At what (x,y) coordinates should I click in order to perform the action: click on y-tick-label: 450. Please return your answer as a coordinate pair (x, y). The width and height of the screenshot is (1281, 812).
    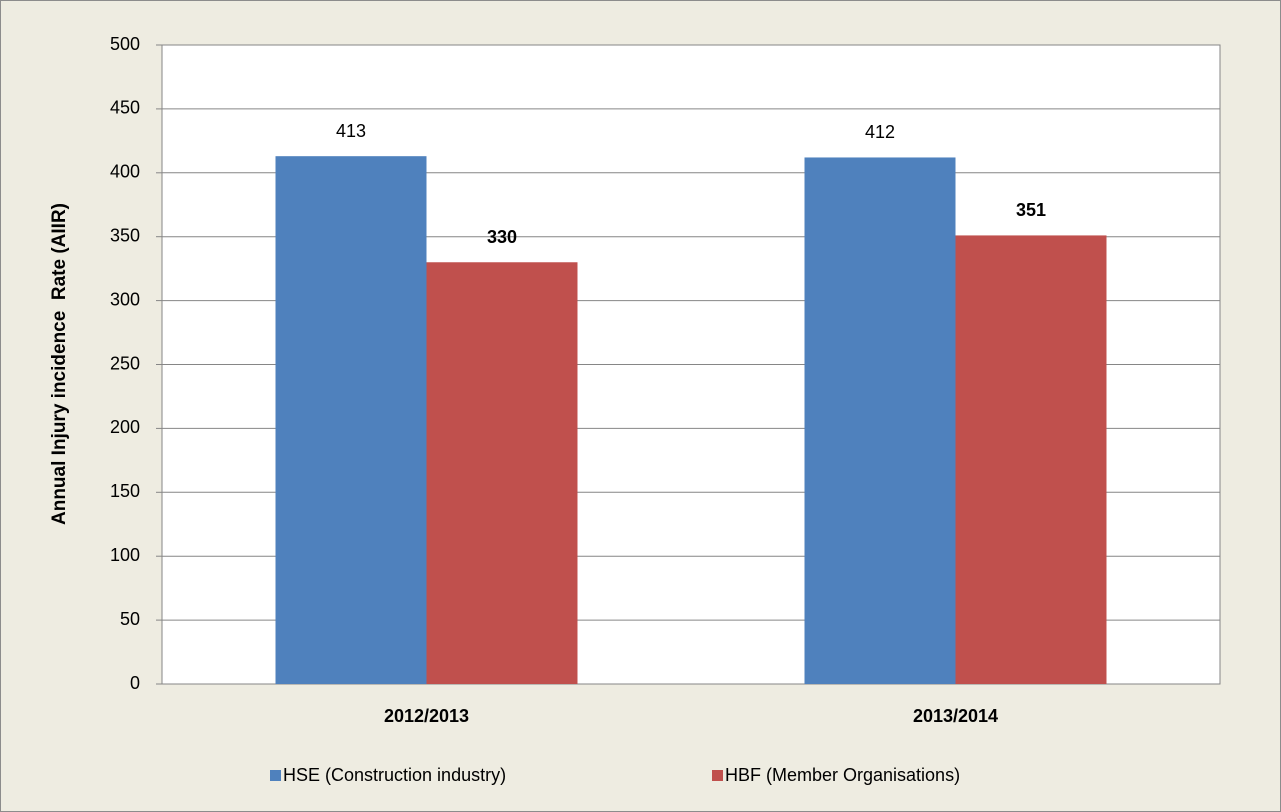
    Looking at the image, I should click on (125, 108).